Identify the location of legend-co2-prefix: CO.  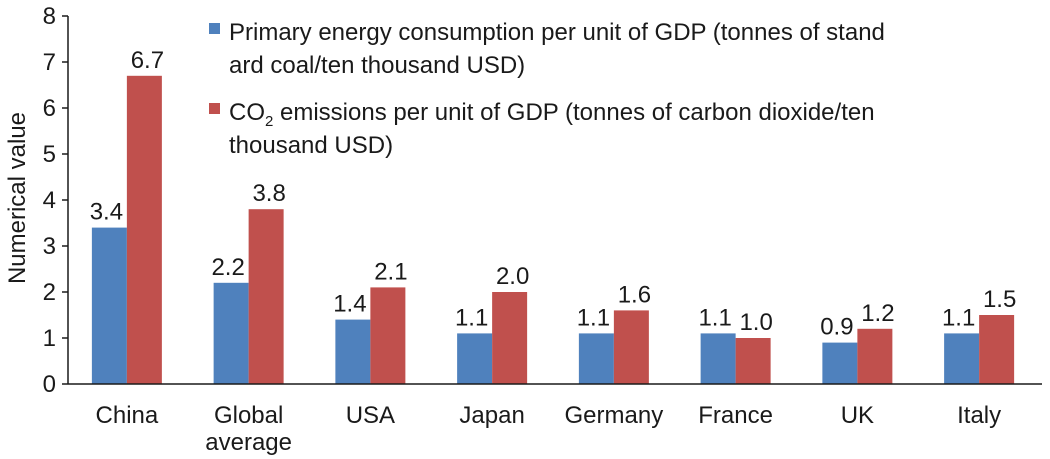
(247, 112).